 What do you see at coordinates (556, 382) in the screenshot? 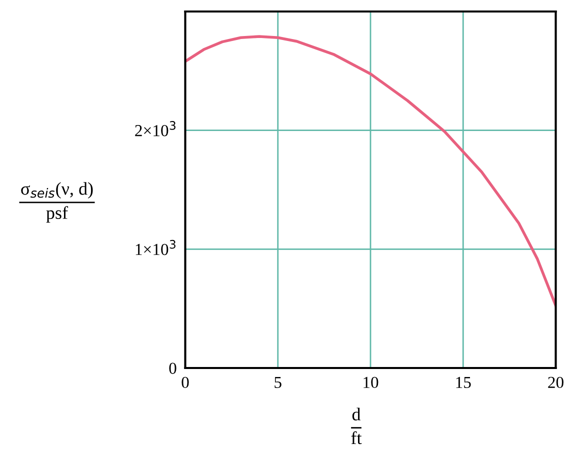
I see `x-tick-label: 20` at bounding box center [556, 382].